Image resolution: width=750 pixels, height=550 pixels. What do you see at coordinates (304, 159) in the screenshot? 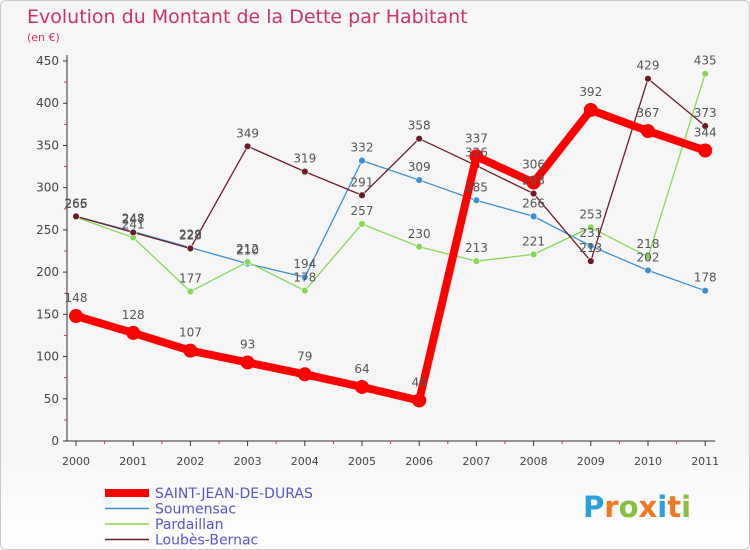
I see `data-label: 319` at bounding box center [304, 159].